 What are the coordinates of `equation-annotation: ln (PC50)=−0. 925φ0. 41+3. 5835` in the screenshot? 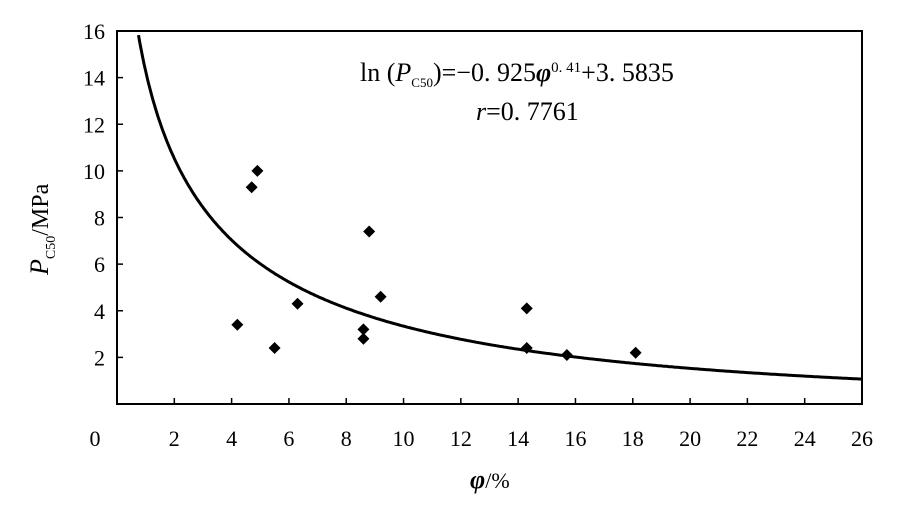 It's located at (517, 74).